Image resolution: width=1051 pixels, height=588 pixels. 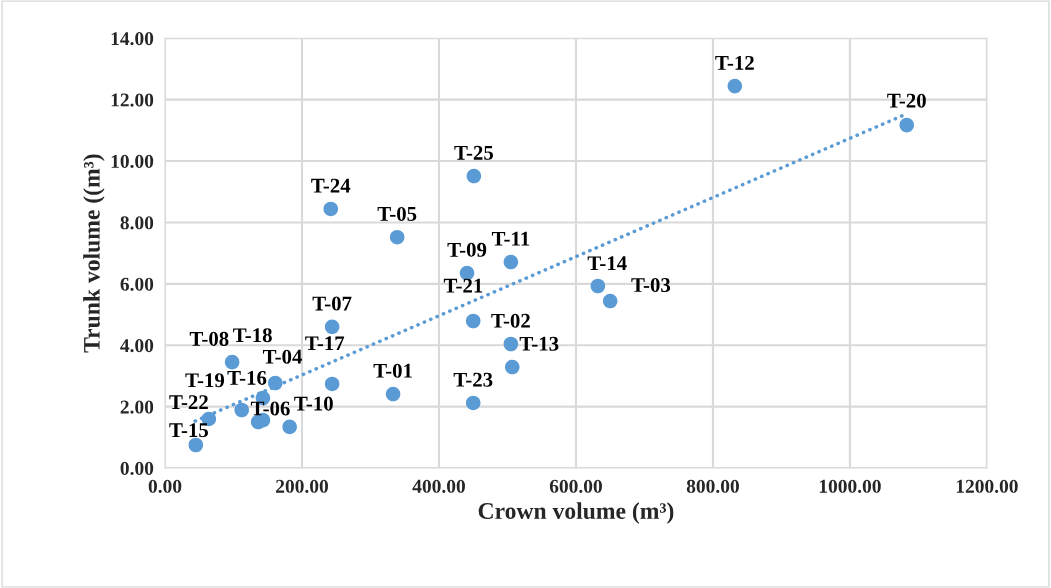 What do you see at coordinates (252, 335) in the screenshot?
I see `data-label: T-18` at bounding box center [252, 335].